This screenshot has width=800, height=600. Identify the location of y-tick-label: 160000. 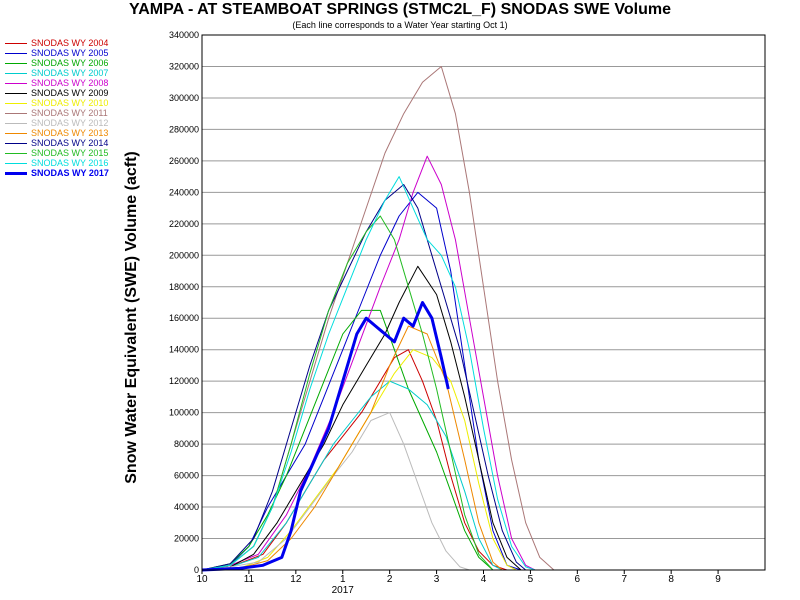
(184, 318).